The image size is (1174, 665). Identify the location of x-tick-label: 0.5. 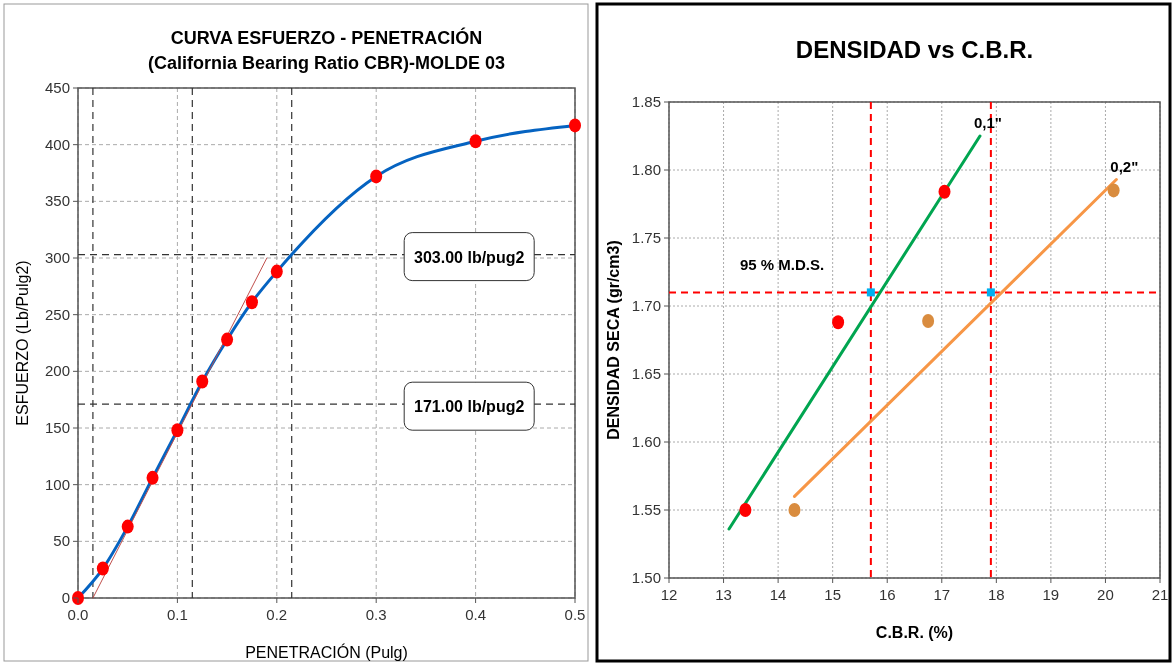
(575, 614).